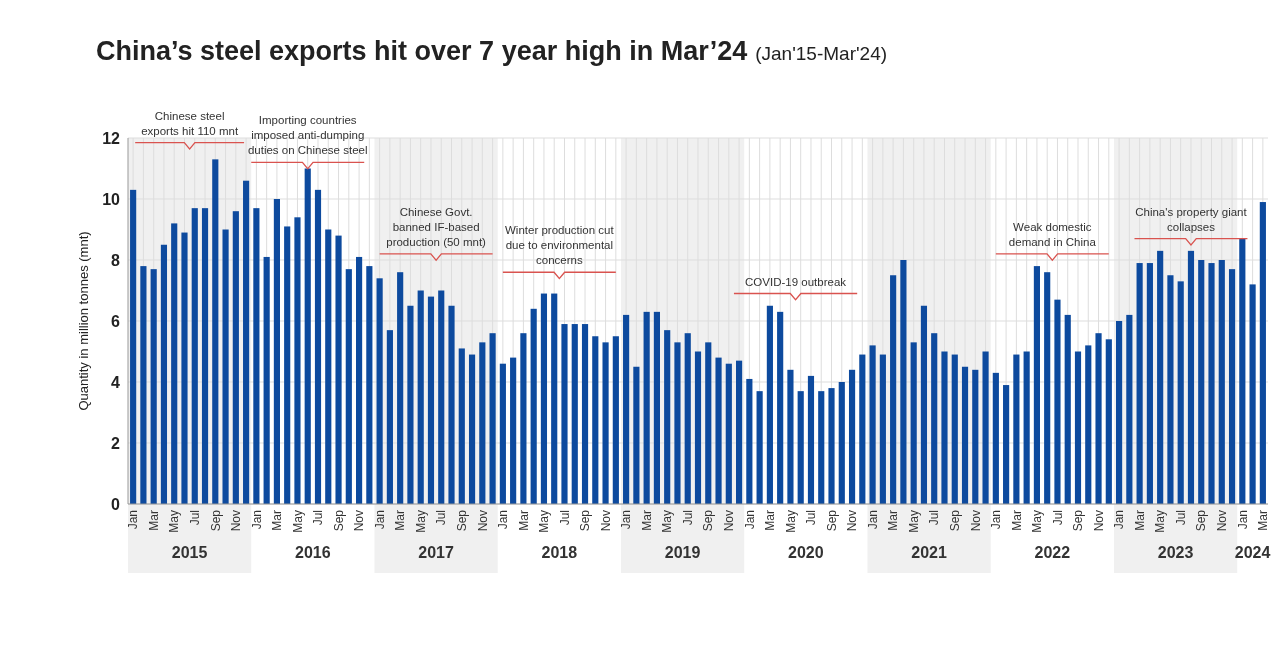 The width and height of the screenshot is (1279, 661). Describe the element at coordinates (111, 138) in the screenshot. I see `y-tick-label: 12` at that location.